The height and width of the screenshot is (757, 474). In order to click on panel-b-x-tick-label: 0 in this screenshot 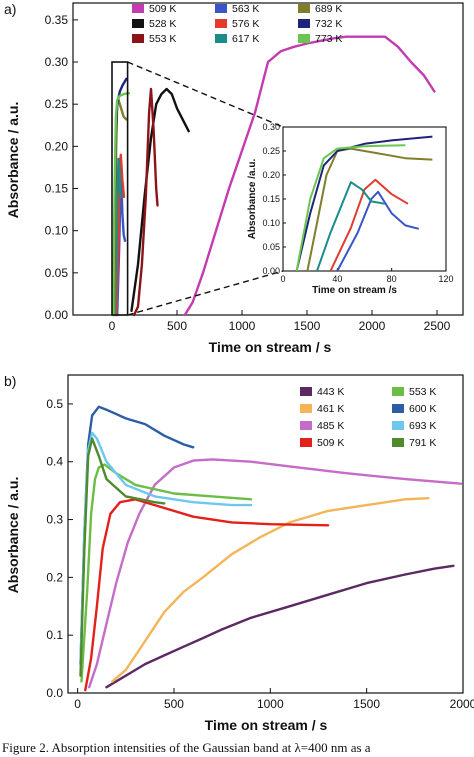, I will do `click(77, 704)`.